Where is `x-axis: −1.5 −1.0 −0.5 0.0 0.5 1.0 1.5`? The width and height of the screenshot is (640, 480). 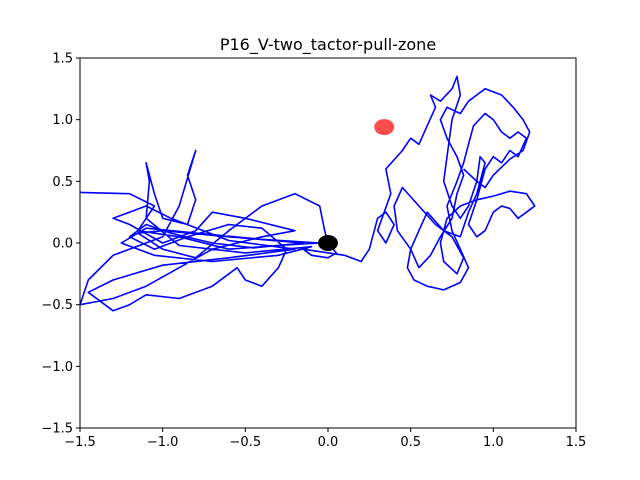
x-axis: −1.5 −1.0 −0.5 0.0 0.5 1.0 1.5 is located at coordinates (325, 439).